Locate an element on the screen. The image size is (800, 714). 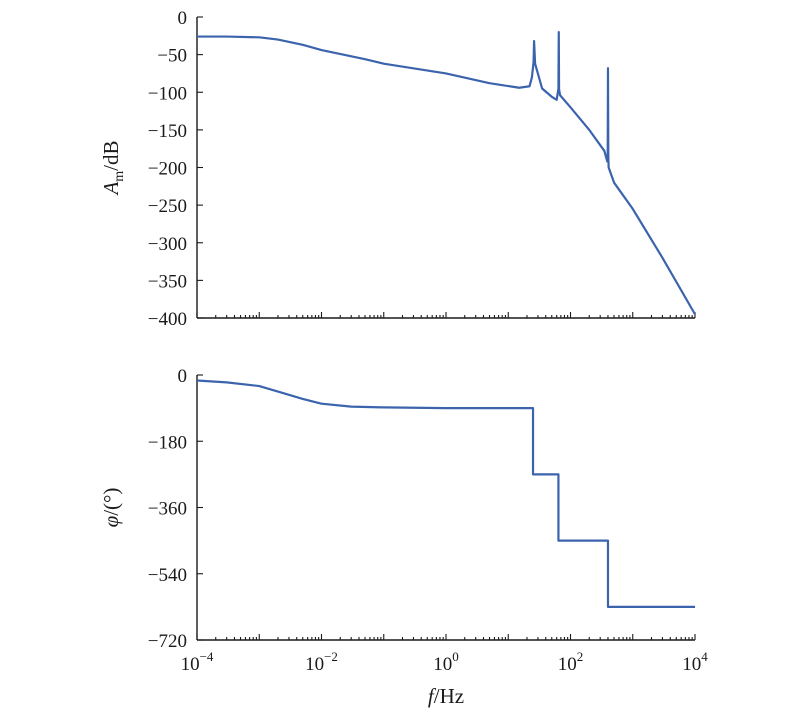
y-tick-label: −180 is located at coordinates (167, 442).